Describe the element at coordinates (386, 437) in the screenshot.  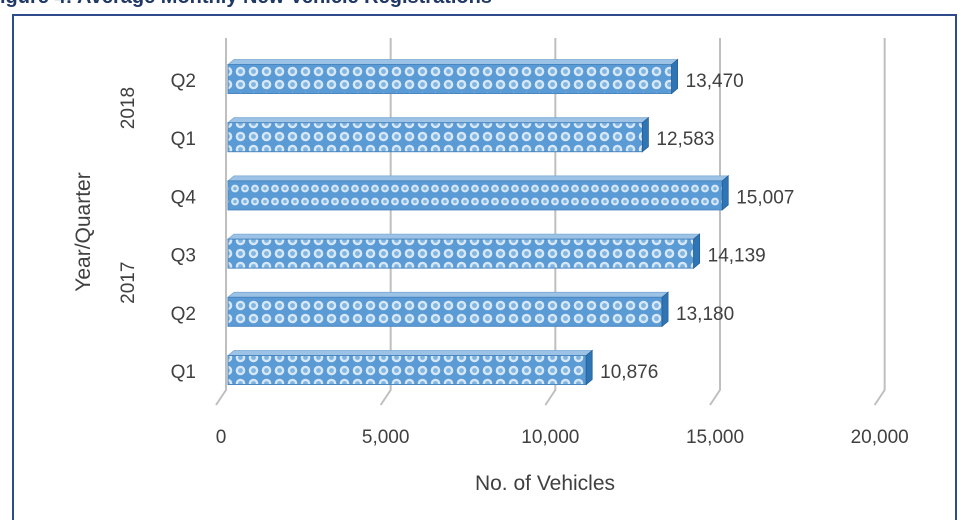
I see `x-tick-label-1: 5,000` at that location.